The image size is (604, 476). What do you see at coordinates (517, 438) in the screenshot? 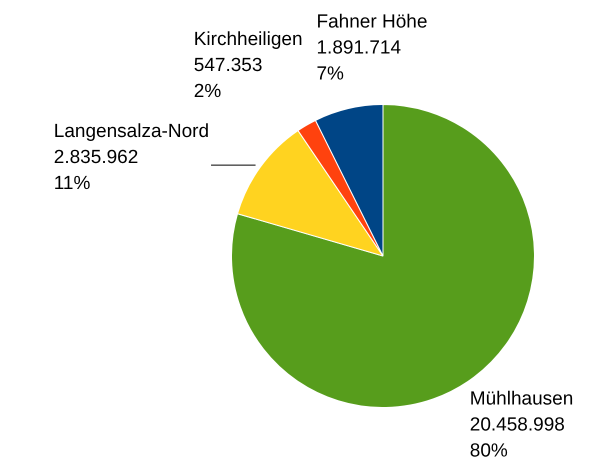
I see `data-label: 20.458.998 80%` at bounding box center [517, 438].